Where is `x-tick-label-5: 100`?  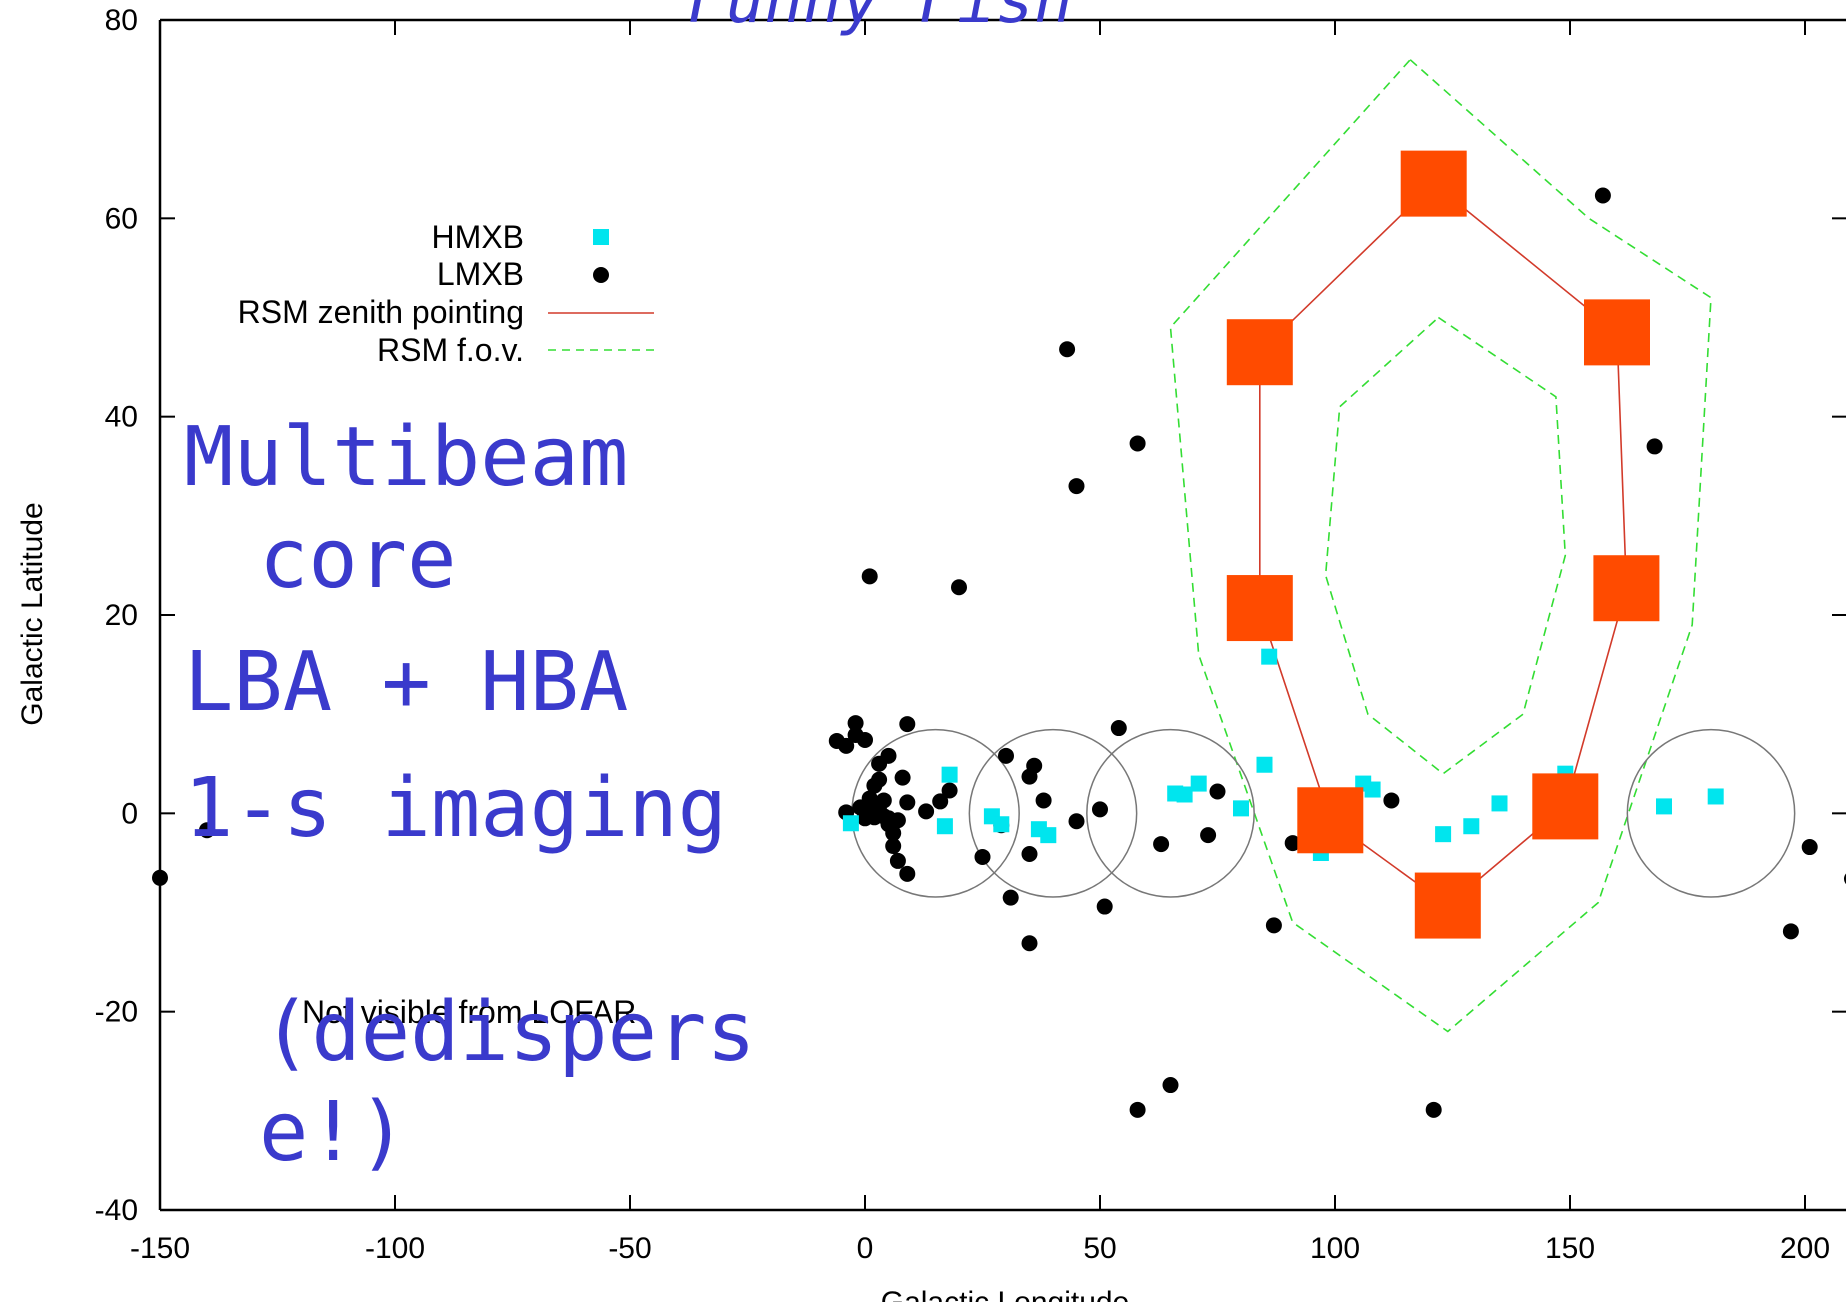
x-tick-label-5: 100 is located at coordinates (1335, 1248).